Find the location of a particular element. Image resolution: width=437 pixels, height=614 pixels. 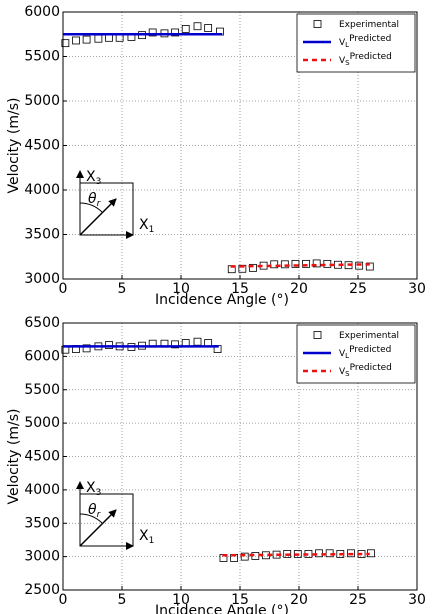

y-tick-label: 6000 is located at coordinates (42, 12).